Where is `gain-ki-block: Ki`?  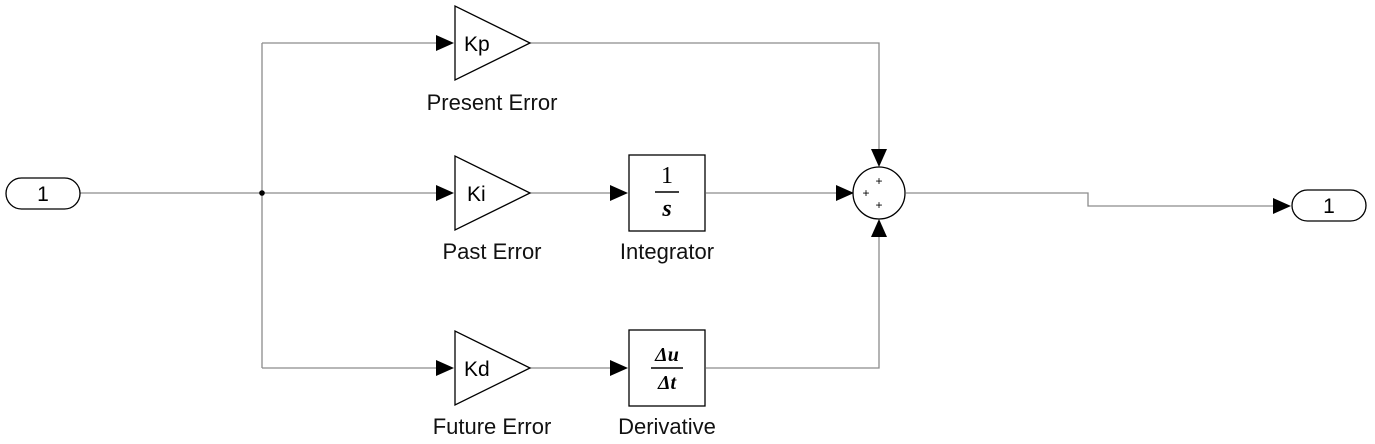 gain-ki-block: Ki is located at coordinates (493, 193).